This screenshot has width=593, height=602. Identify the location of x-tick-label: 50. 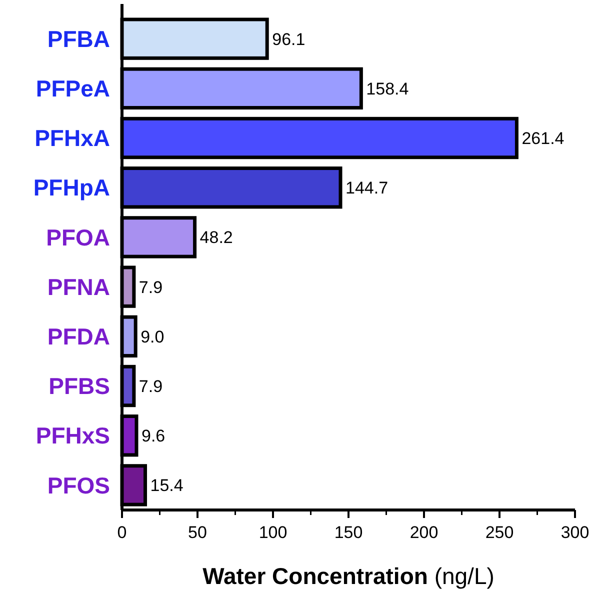
(197, 532).